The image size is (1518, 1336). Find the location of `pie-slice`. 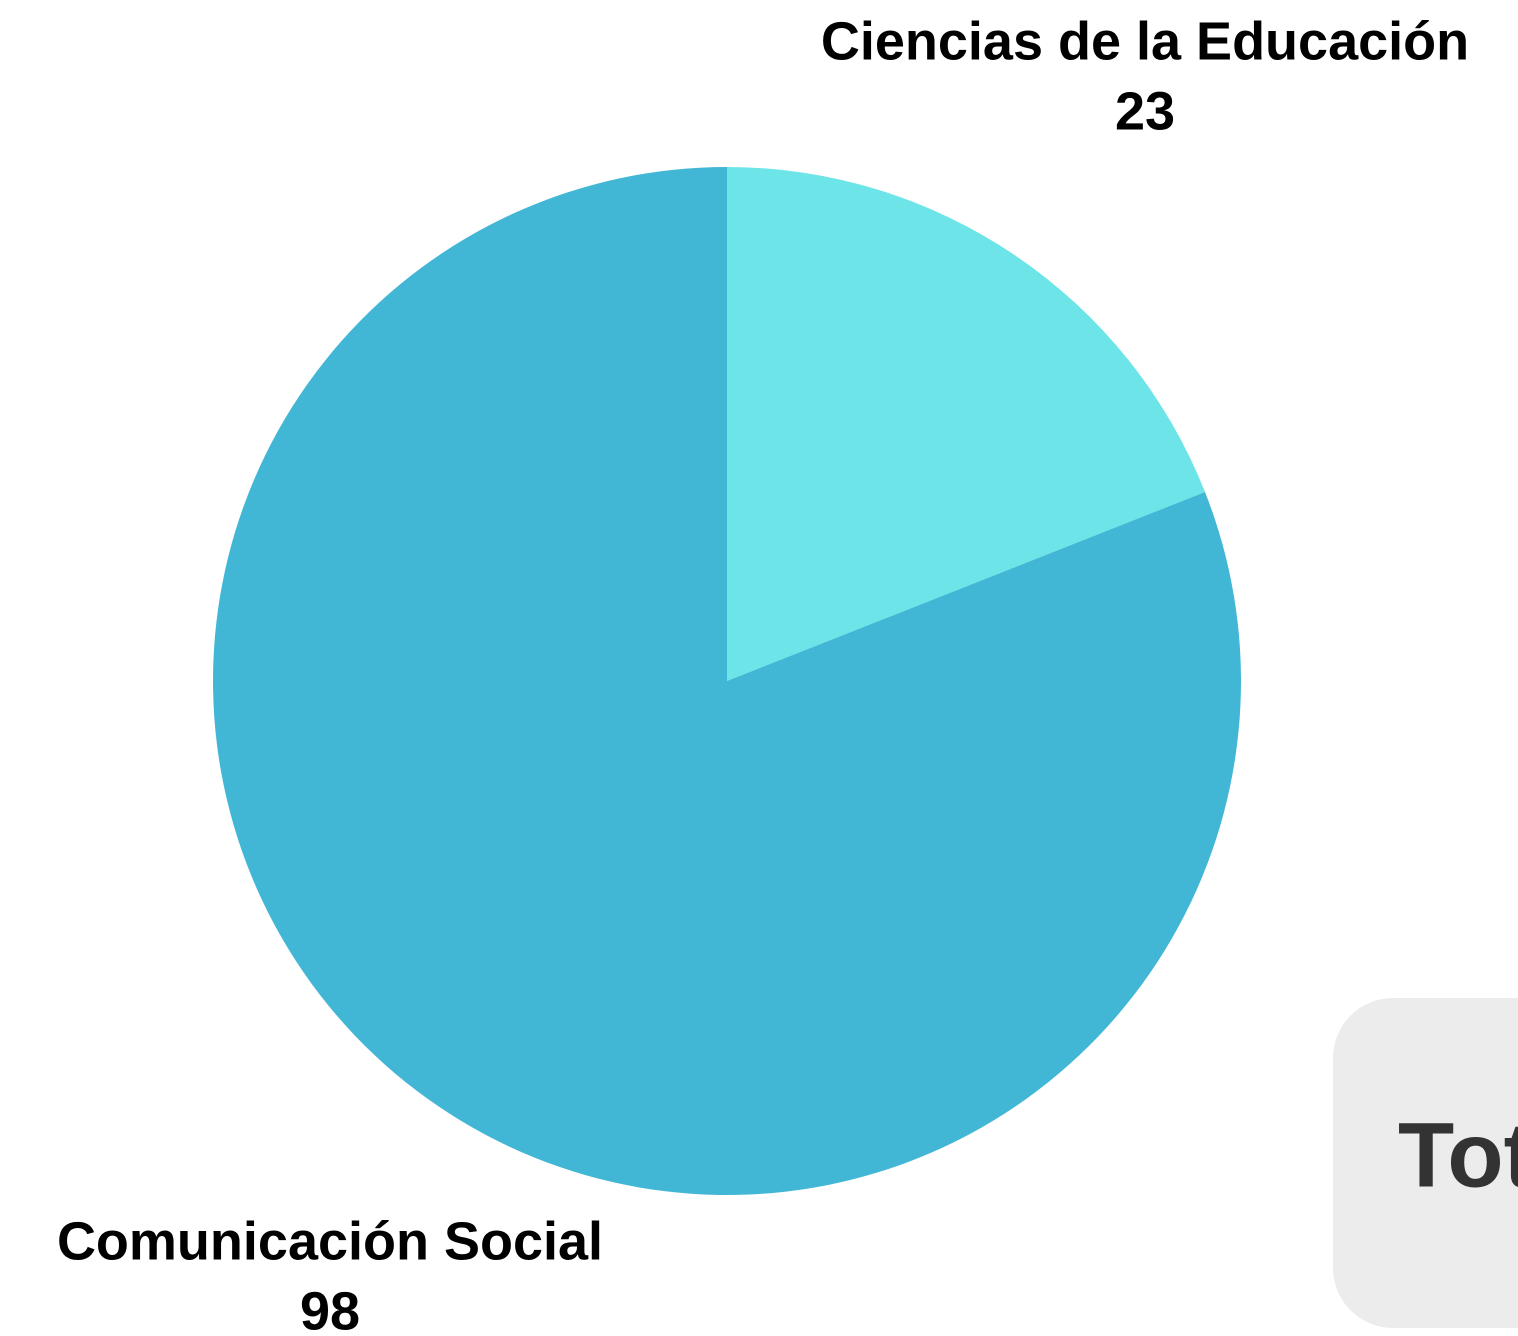

pie-slice is located at coordinates (966, 424).